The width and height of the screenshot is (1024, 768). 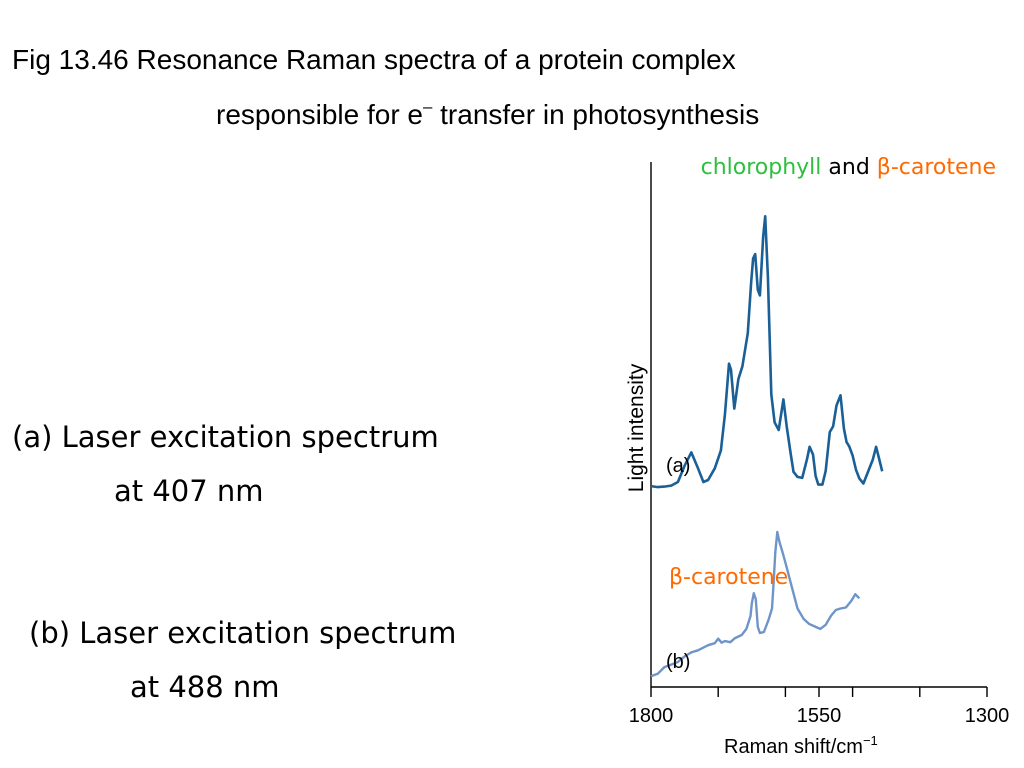 I want to click on caption-b-line-1: (b) Laser excitation spectrum, so click(x=243, y=633).